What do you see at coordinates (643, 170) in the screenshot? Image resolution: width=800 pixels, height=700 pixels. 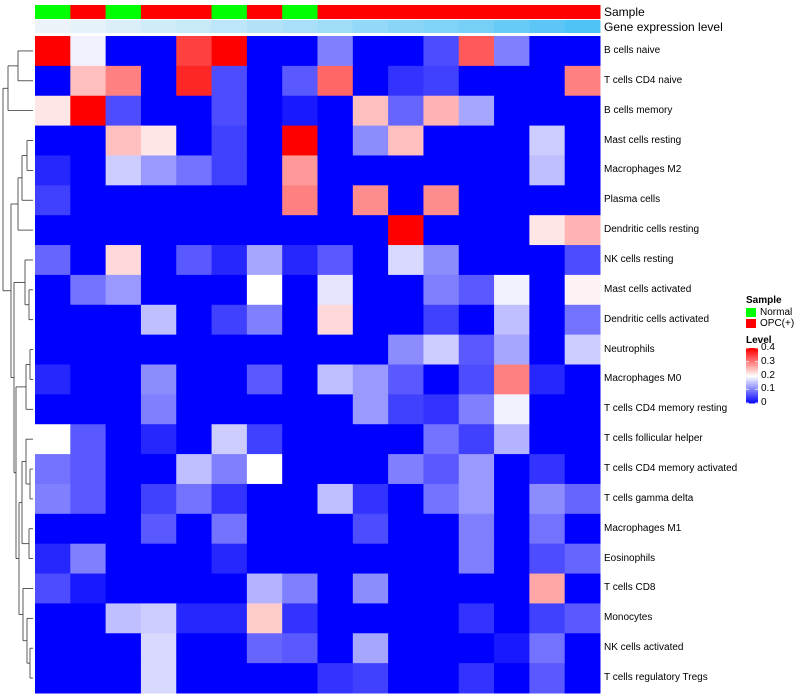 I see `row-label: Macrophages M2` at bounding box center [643, 170].